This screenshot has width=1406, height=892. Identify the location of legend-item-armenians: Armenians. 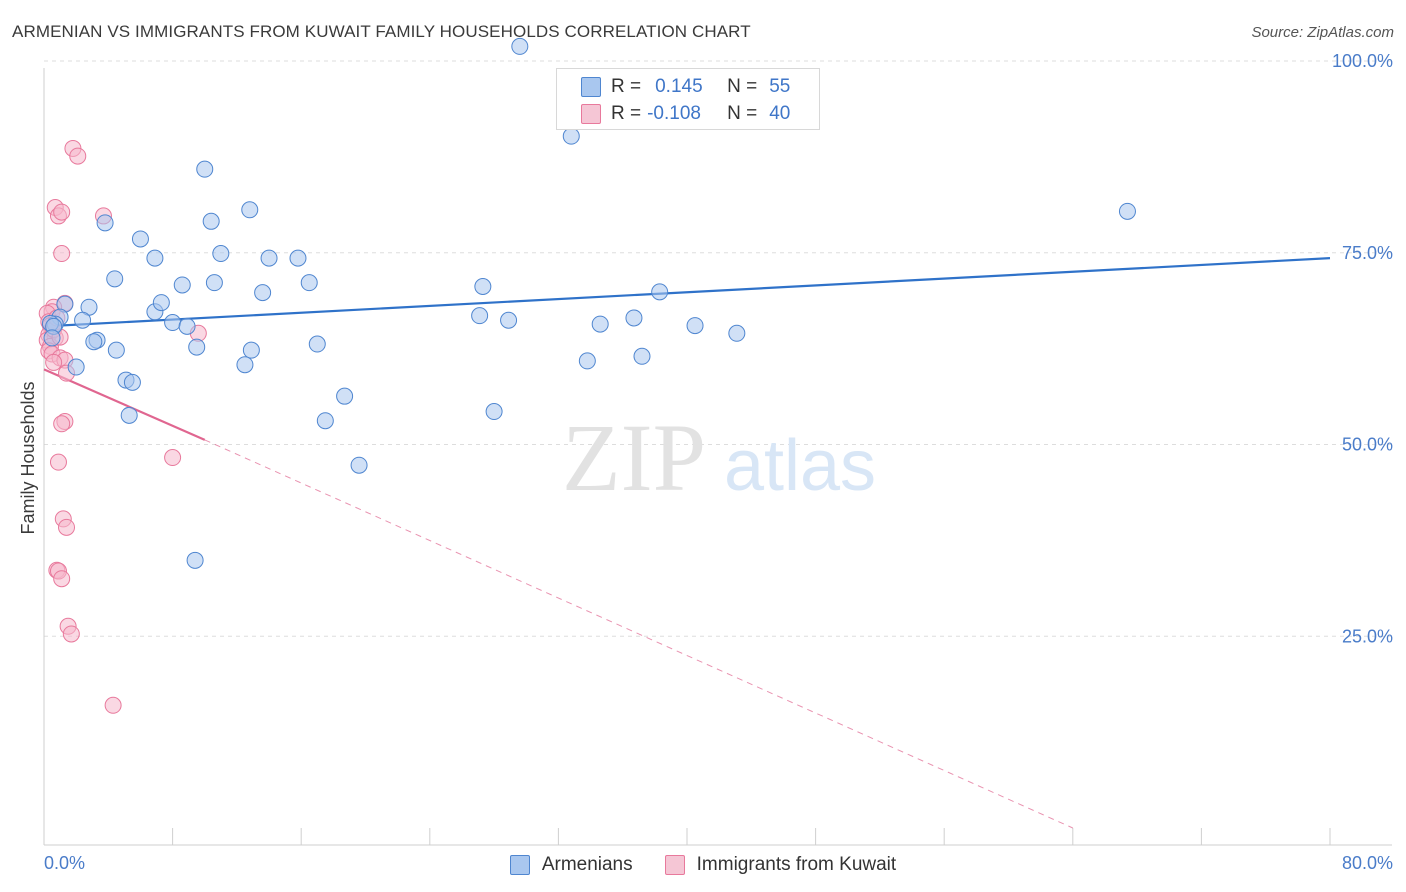
(571, 865).